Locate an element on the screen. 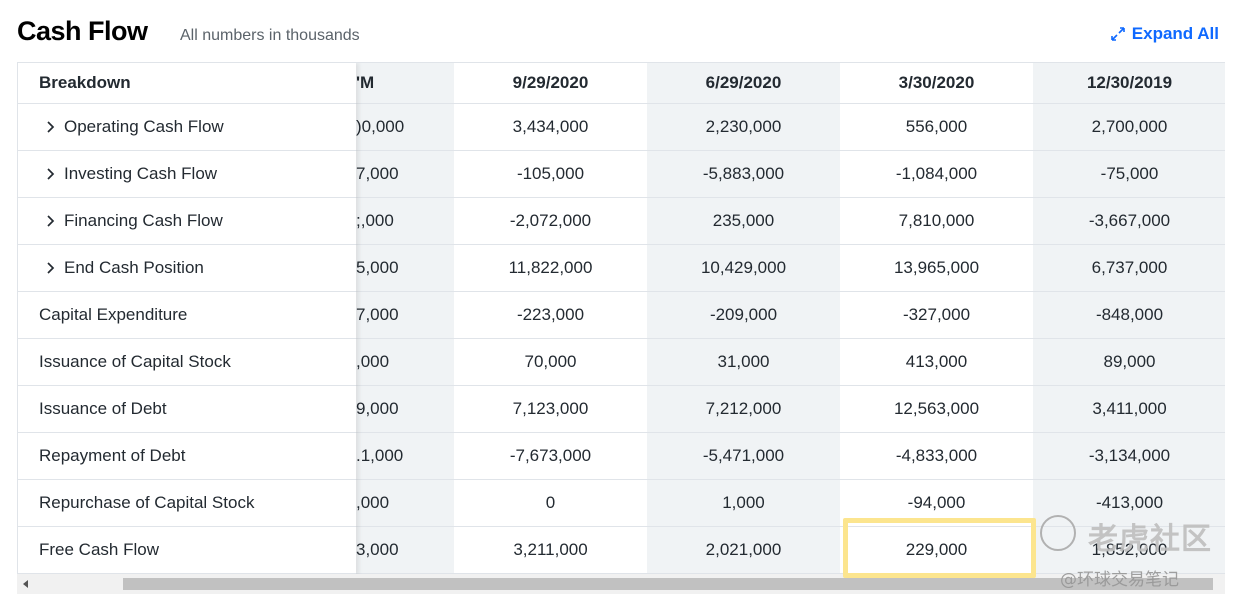 The height and width of the screenshot is (605, 1237). column-header: 3/30/2020 is located at coordinates (936, 83).